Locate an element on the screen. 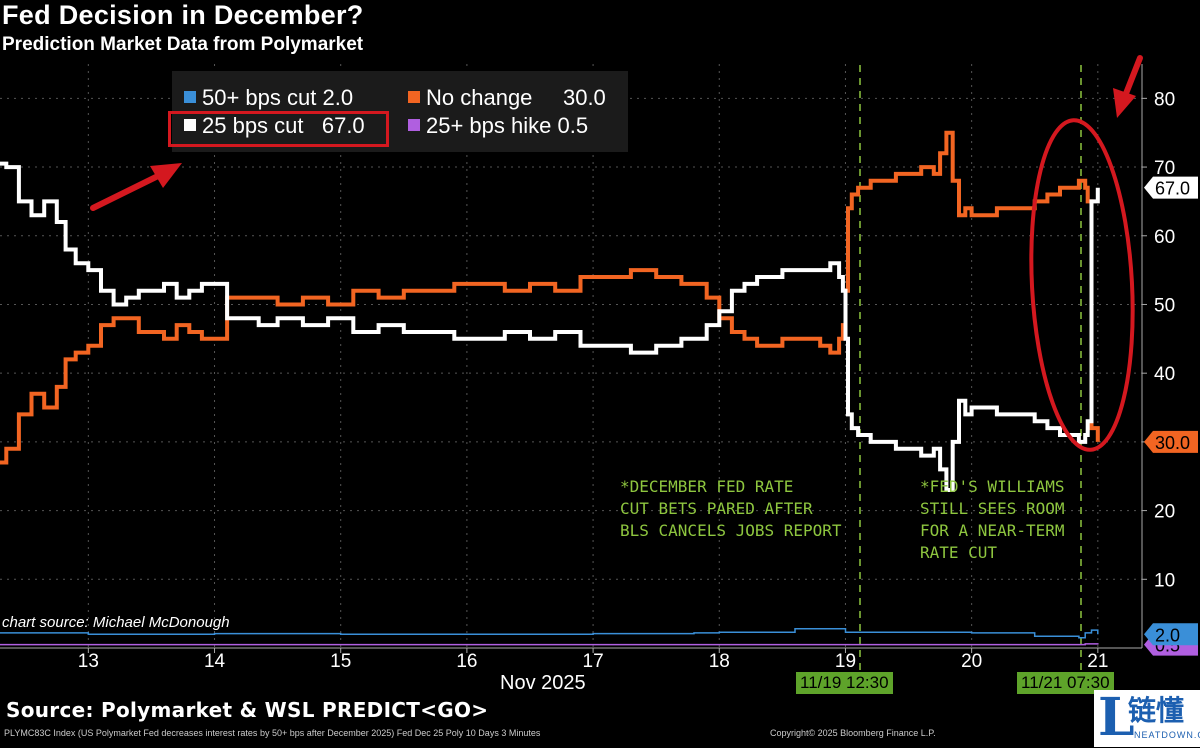 The height and width of the screenshot is (748, 1200). last-value-tag-text-cut25: 67.0 is located at coordinates (1172, 189).